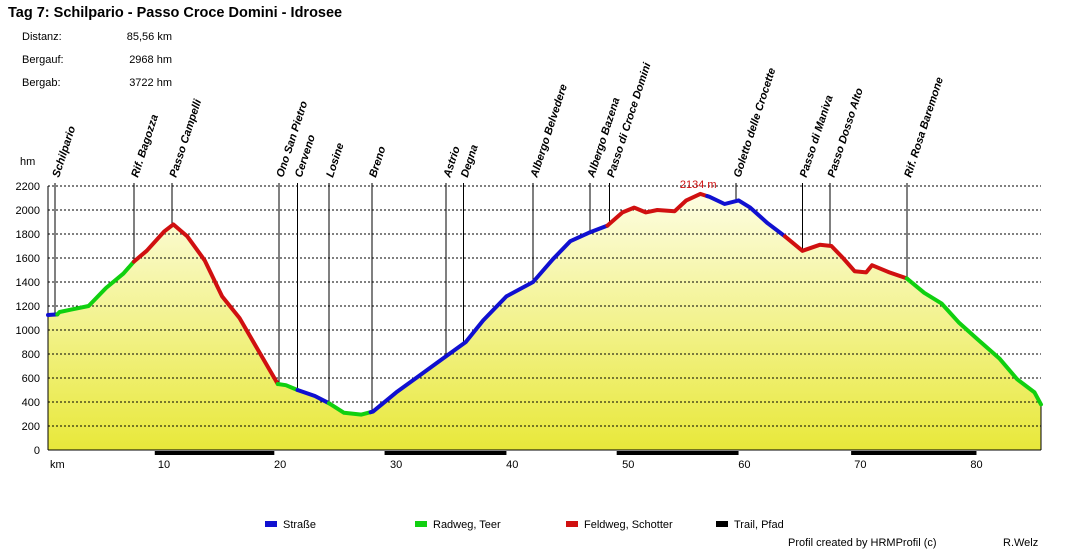 The image size is (1090, 550). Describe the element at coordinates (1021, 543) in the screenshot. I see `footer-author: R.Welz` at that location.